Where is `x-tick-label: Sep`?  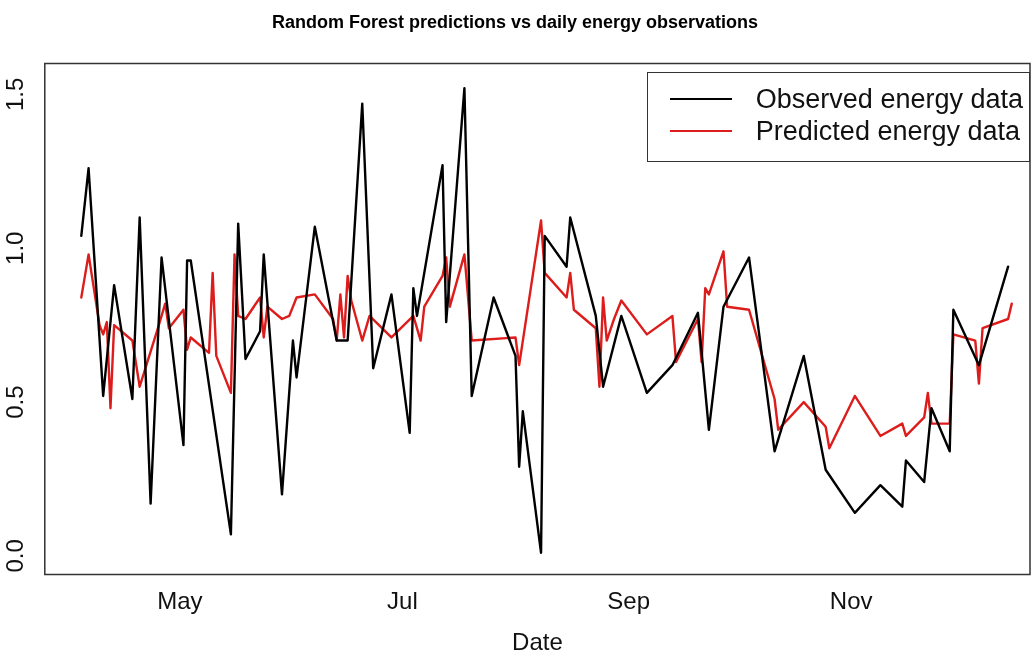
x-tick-label: Sep is located at coordinates (628, 601).